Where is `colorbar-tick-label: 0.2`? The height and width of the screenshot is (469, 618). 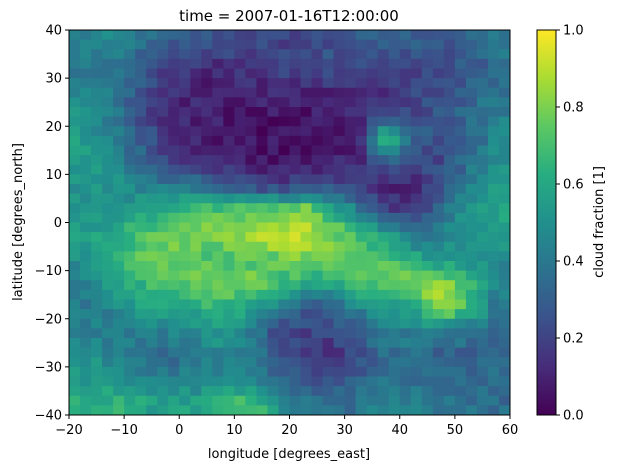
colorbar-tick-label: 0.2 is located at coordinates (573, 339).